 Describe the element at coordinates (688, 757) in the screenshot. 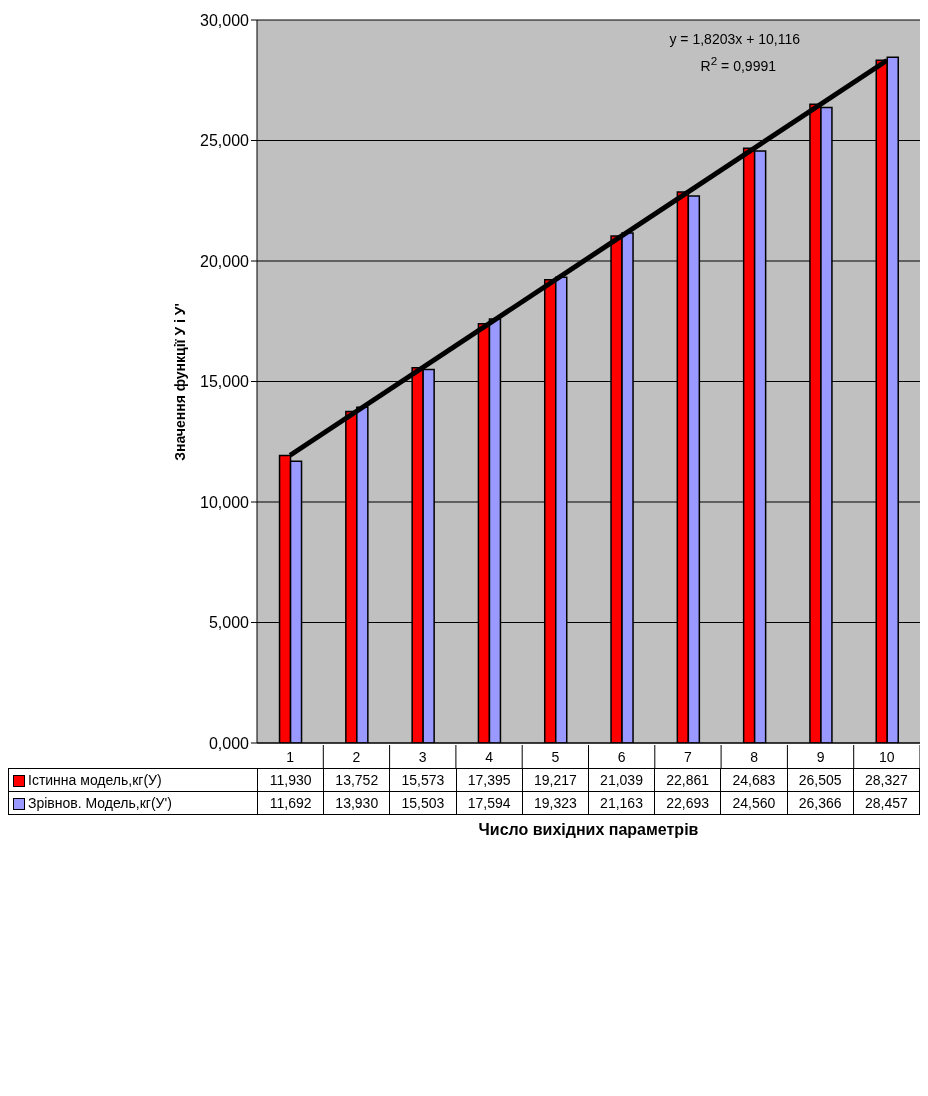

I see `x-tick-label: 7` at that location.